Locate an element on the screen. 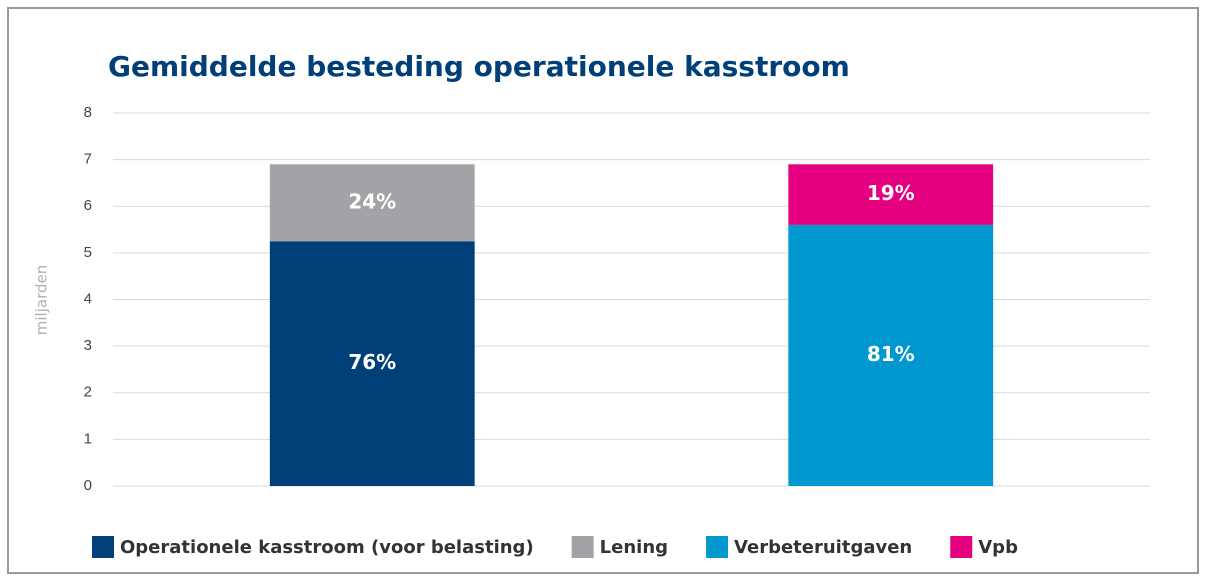  data-label: 76% is located at coordinates (372, 362).